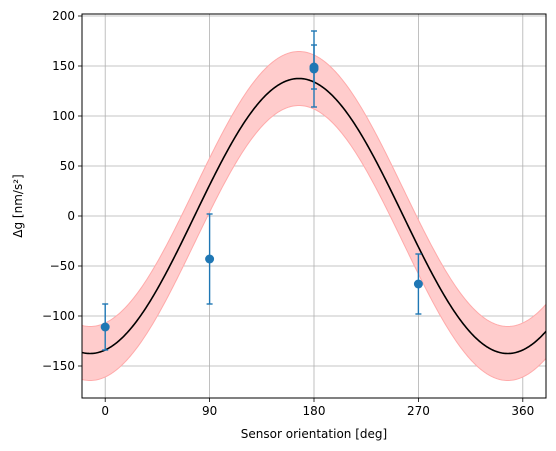  Describe the element at coordinates (58, 366) in the screenshot. I see `y-tick-label: −150` at that location.